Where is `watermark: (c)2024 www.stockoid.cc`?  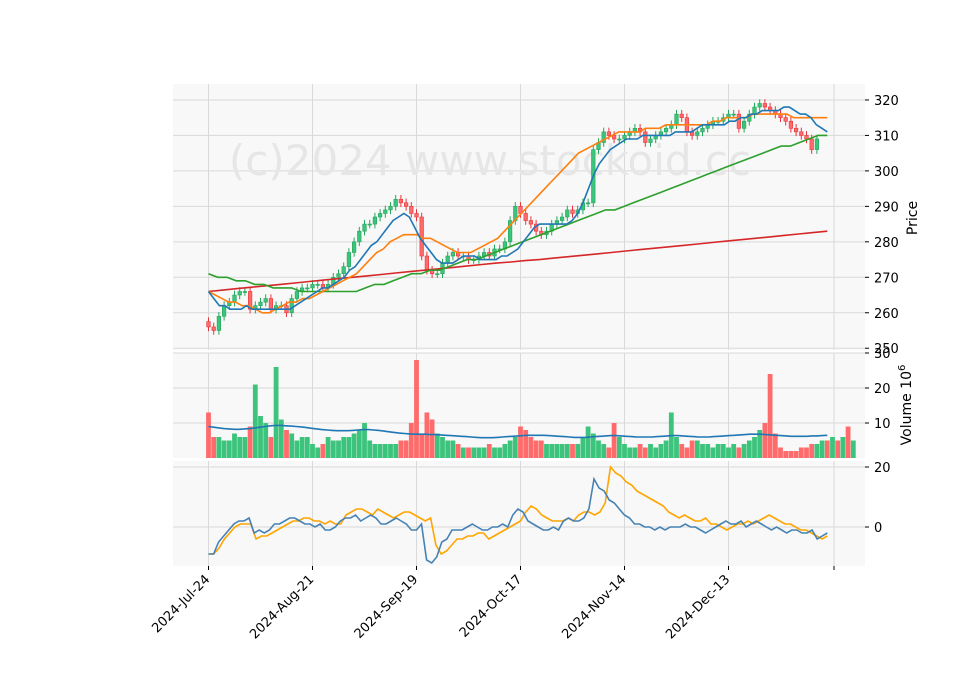
watermark: (c)2024 www.stockoid.cc is located at coordinates (490, 160).